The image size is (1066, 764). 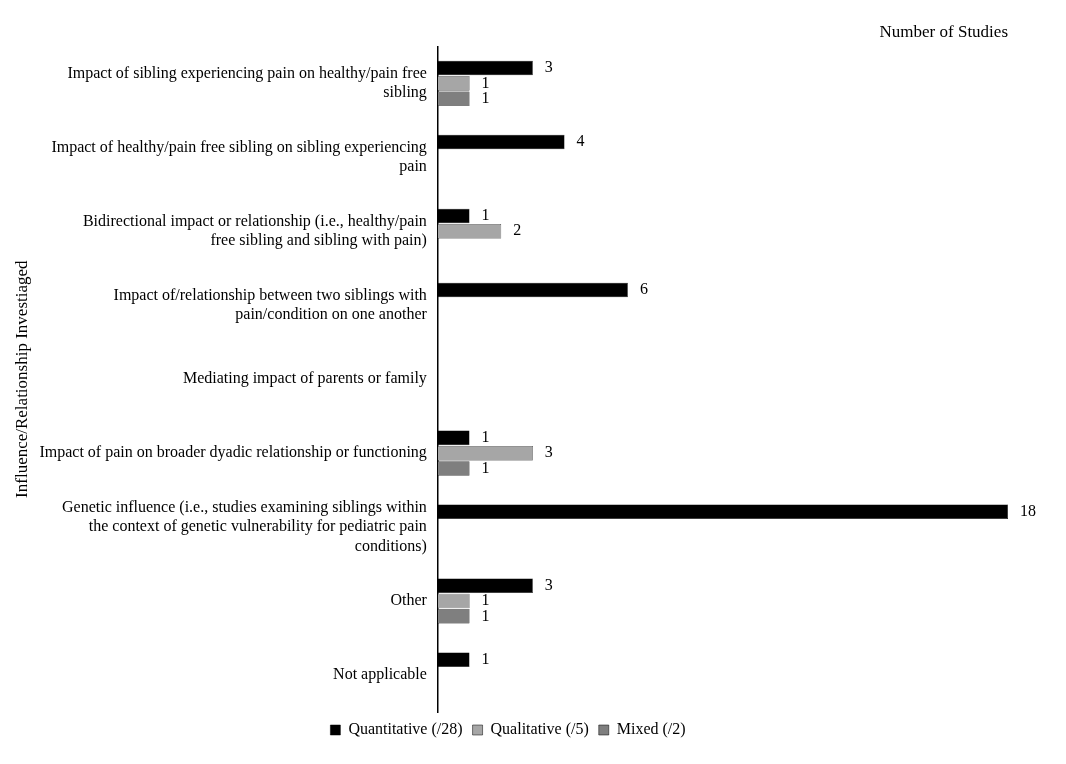 I want to click on y-tick-label: Other, so click(x=409, y=600).